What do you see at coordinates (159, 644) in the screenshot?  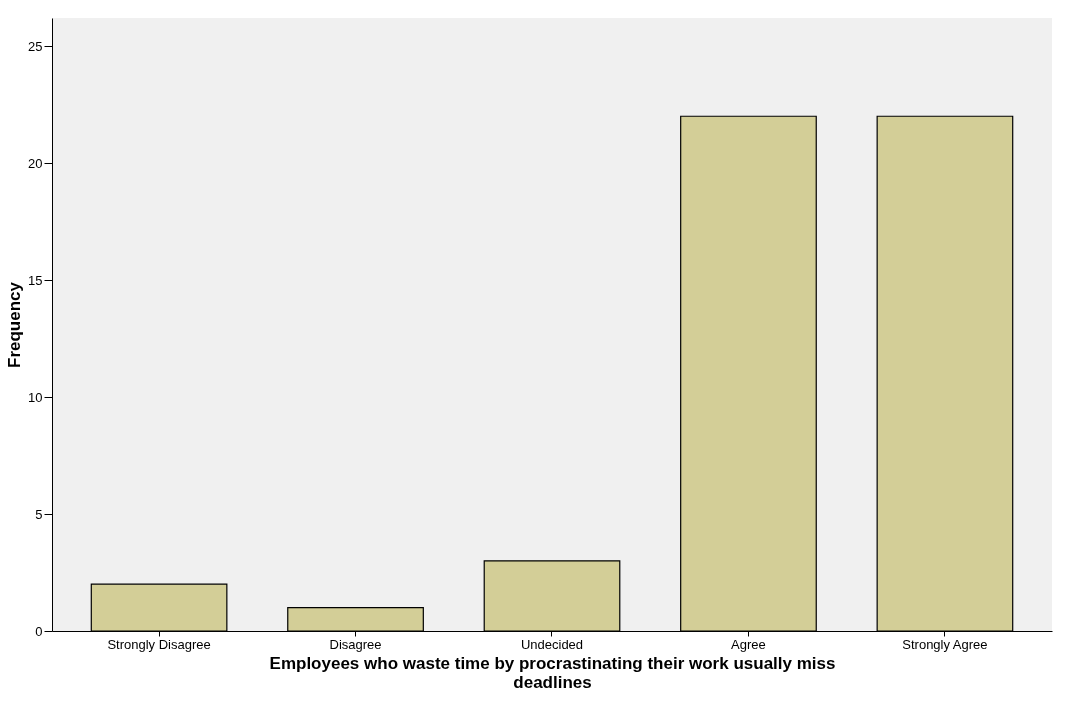 I see `x-tick-label: Strongly Disagree` at bounding box center [159, 644].